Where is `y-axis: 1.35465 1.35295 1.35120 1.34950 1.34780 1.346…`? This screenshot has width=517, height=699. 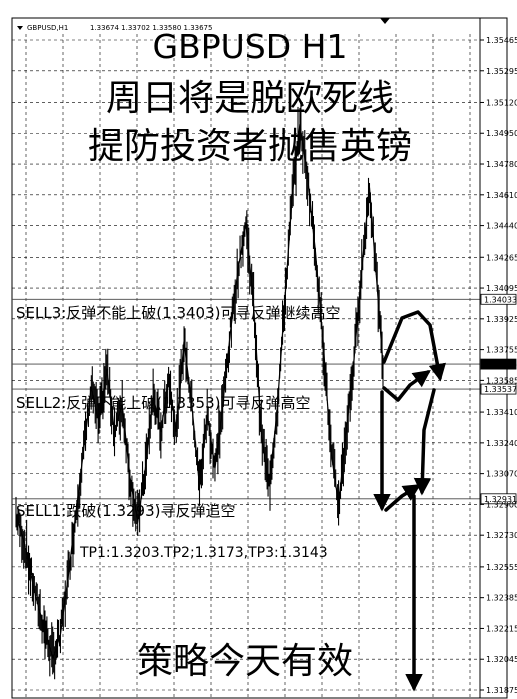
y-axis: 1.35465 1.35295 1.35120 1.34950 1.34780 1.346… is located at coordinates (498, 358).